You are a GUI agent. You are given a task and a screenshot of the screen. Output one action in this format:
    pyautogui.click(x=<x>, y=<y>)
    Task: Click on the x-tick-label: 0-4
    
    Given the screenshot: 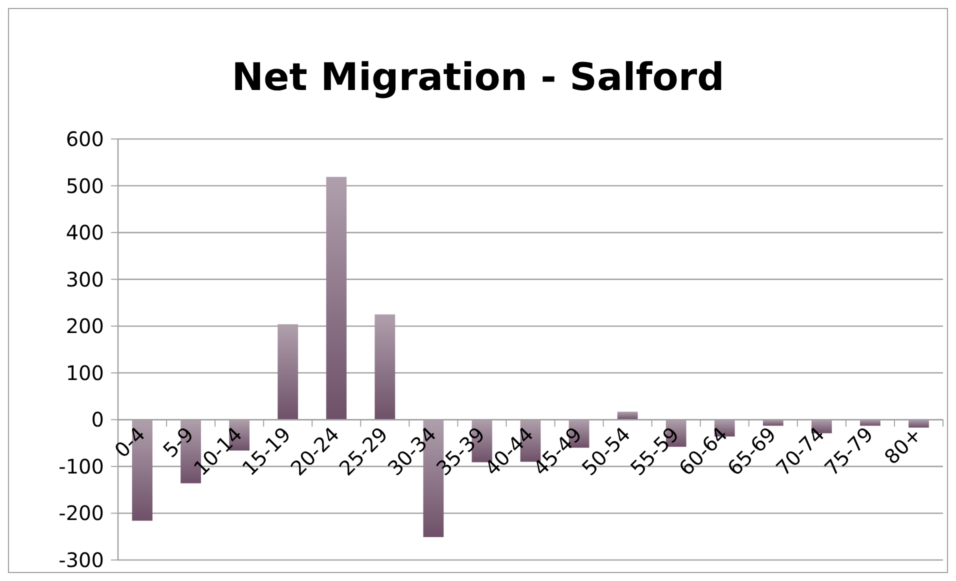 What is the action you would take?
    pyautogui.click(x=130, y=442)
    